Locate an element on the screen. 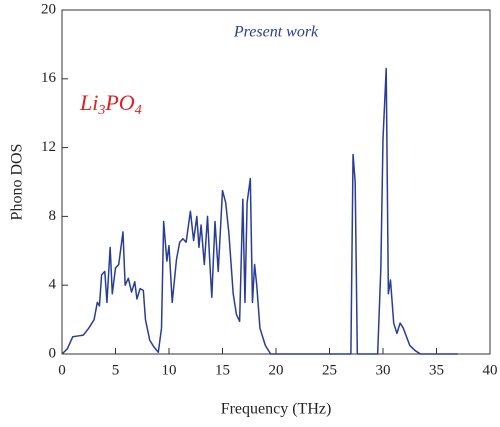 This screenshot has width=500, height=427. x-tick-label: 0 is located at coordinates (62, 370).